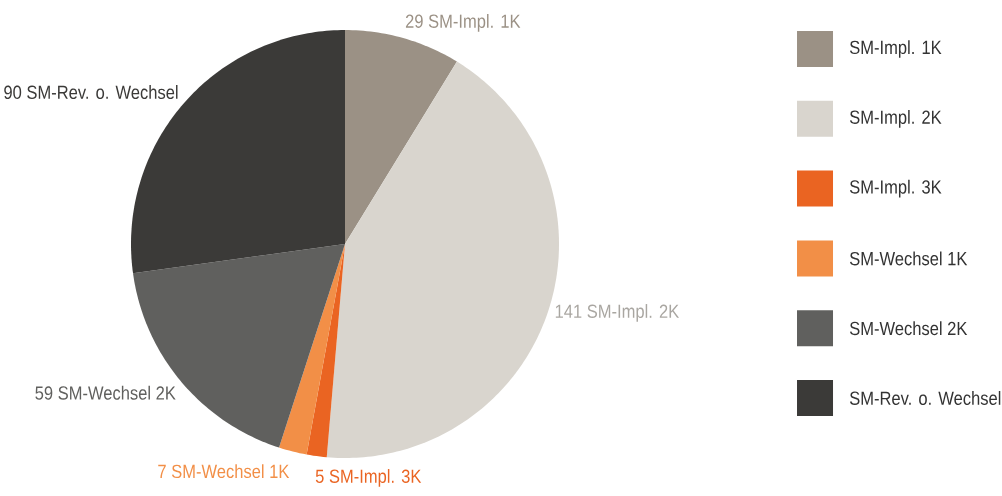 The image size is (1002, 496). I want to click on data-label: 90, so click(13, 92).